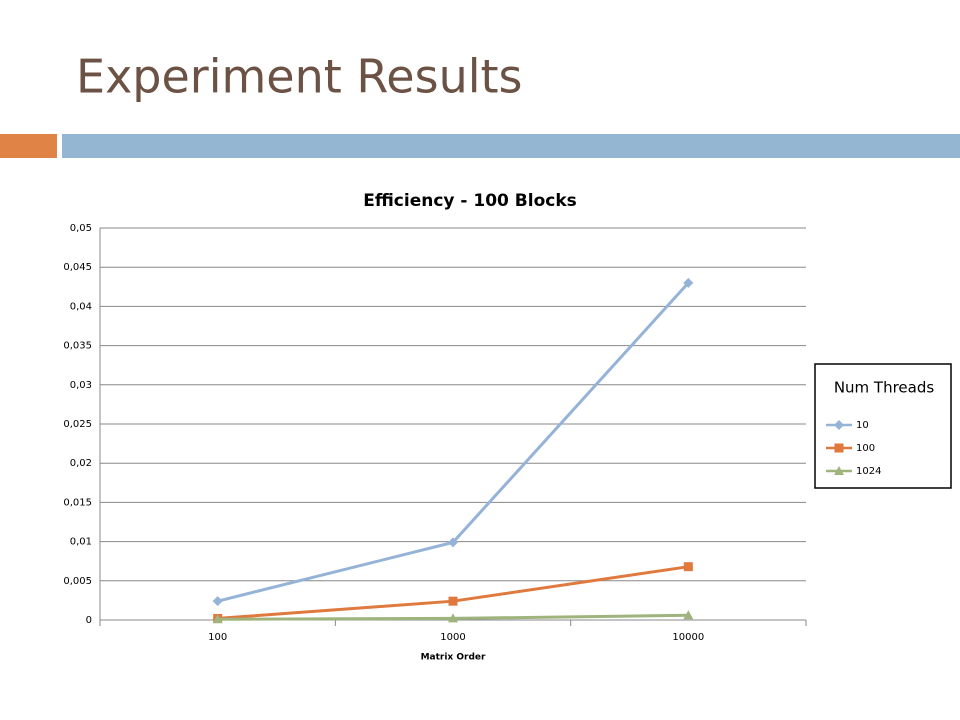 The width and height of the screenshot is (960, 720). Describe the element at coordinates (77, 346) in the screenshot. I see `y-tick-label: 0,035` at that location.